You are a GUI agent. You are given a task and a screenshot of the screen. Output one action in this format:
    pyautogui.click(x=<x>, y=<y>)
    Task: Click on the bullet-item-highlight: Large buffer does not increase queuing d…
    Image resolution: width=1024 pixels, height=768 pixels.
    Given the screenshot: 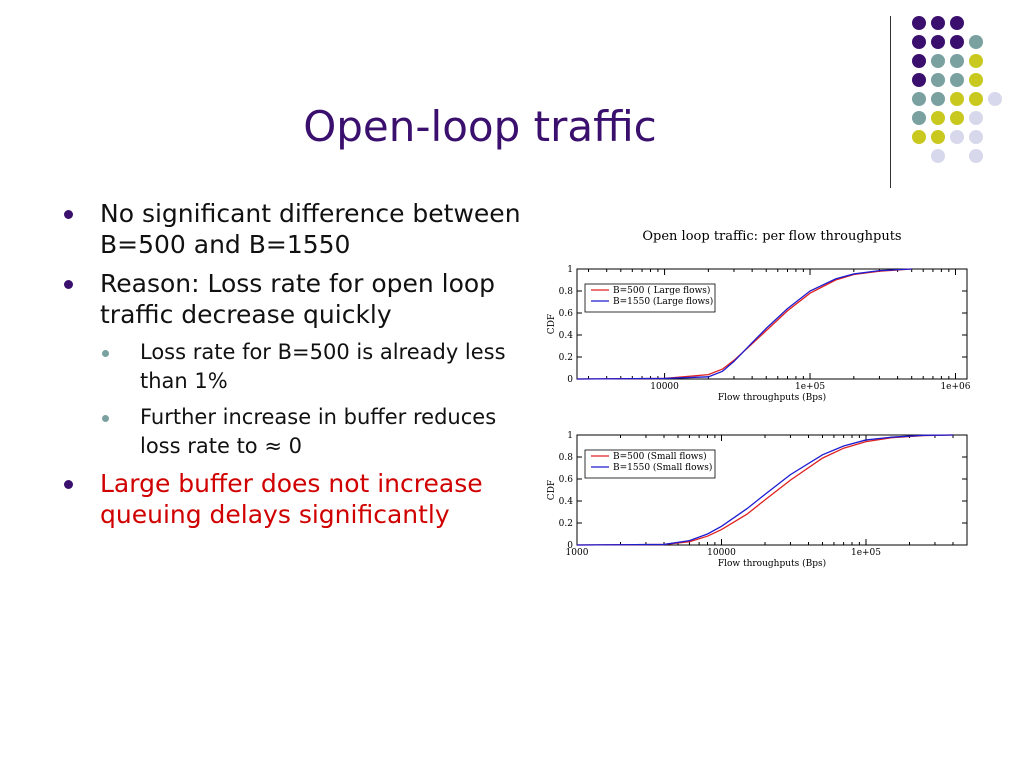 What is the action you would take?
    pyautogui.click(x=300, y=499)
    